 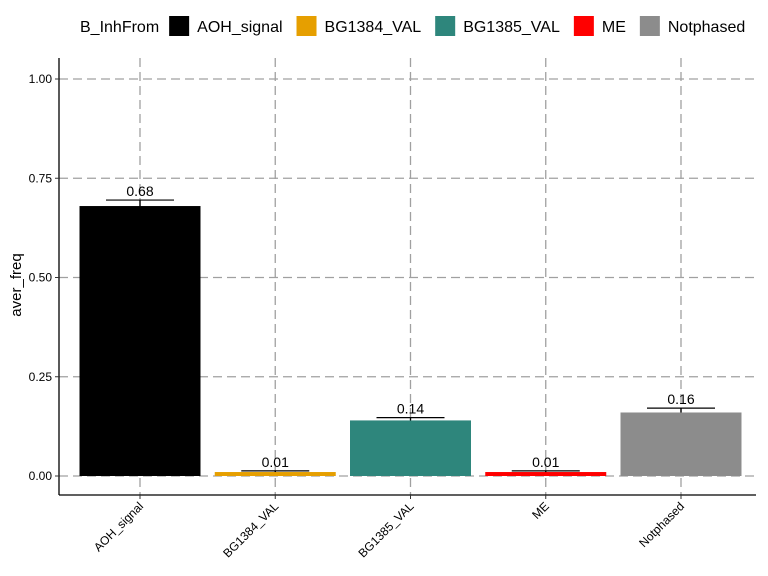 What do you see at coordinates (545, 462) in the screenshot?
I see `value-label-ME: 0.01` at bounding box center [545, 462].